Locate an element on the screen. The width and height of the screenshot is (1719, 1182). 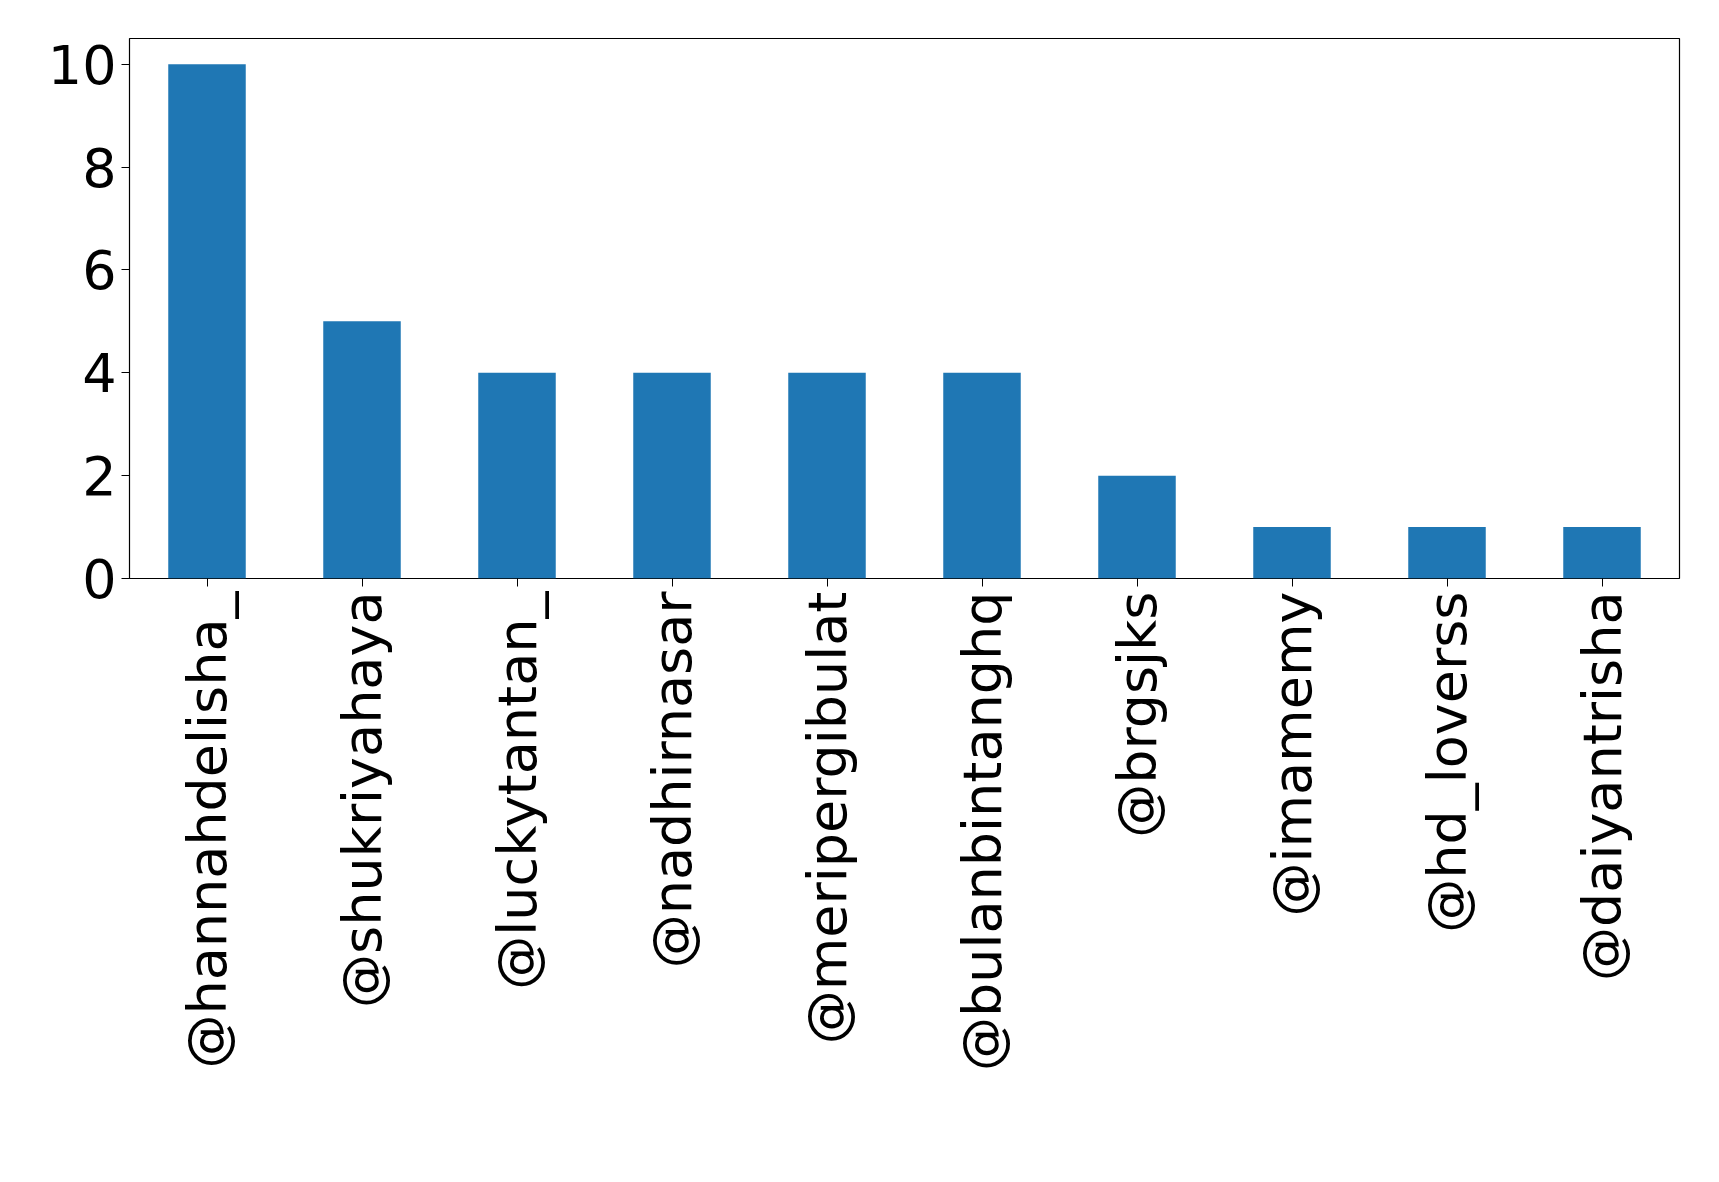
x-tick-label: @luckytantan_ is located at coordinates (517, 790).